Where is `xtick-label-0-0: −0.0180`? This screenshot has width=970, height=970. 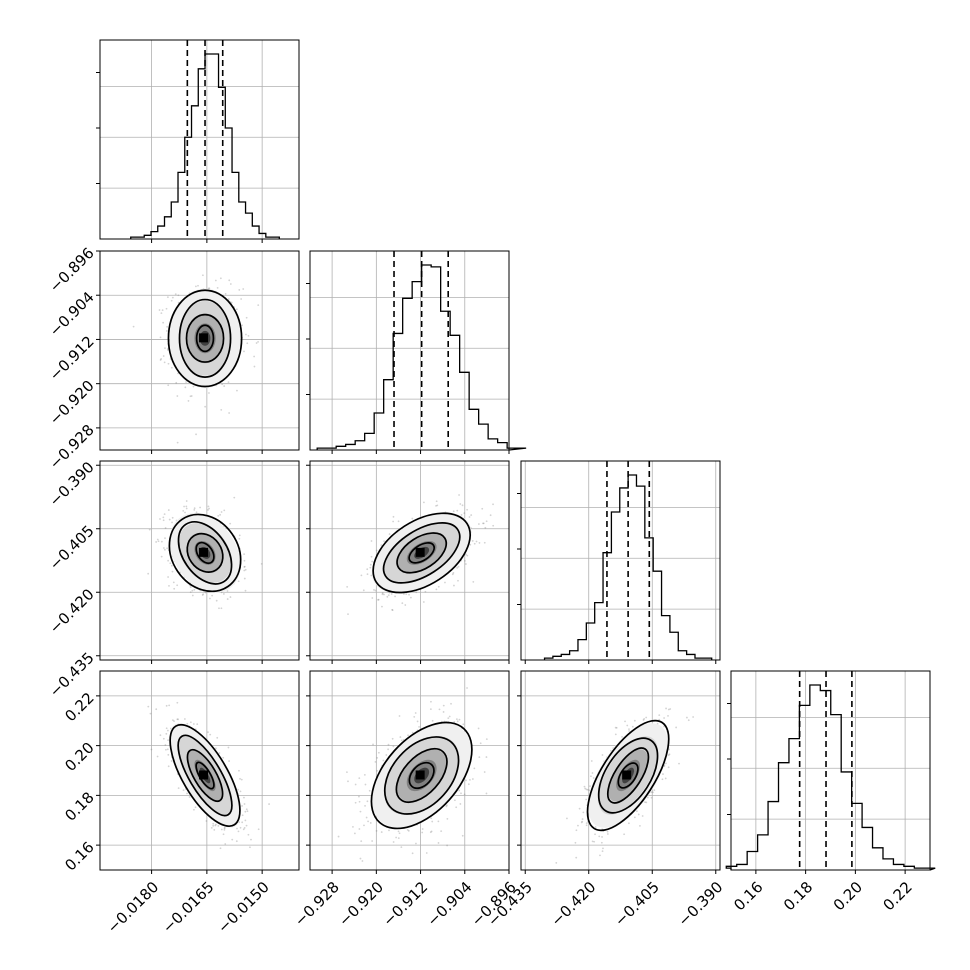 xtick-label-0-0: −0.0180 is located at coordinates (133, 907).